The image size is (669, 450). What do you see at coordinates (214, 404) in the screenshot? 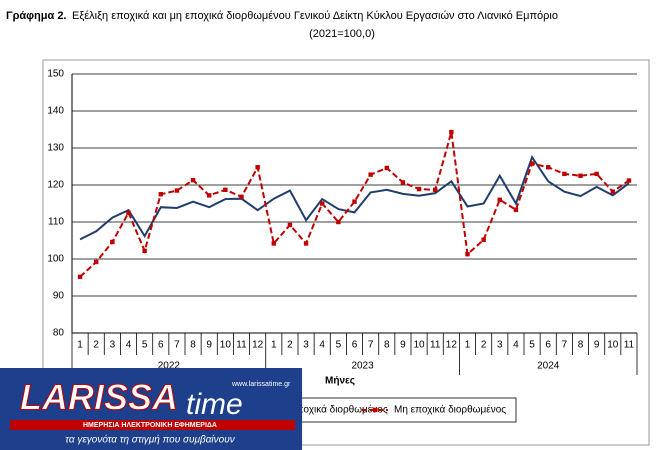
I see `logo-name: time` at bounding box center [214, 404].